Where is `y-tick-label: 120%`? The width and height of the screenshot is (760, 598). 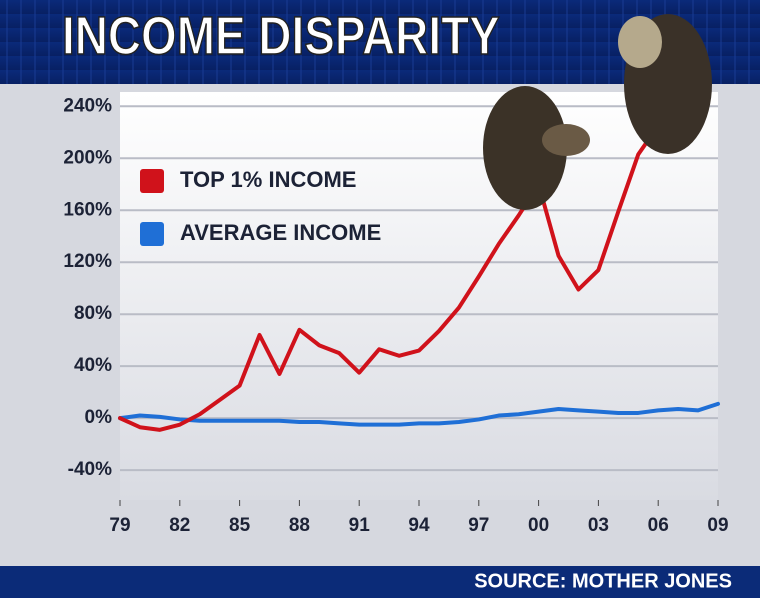 y-tick-label: 120% is located at coordinates (87, 261).